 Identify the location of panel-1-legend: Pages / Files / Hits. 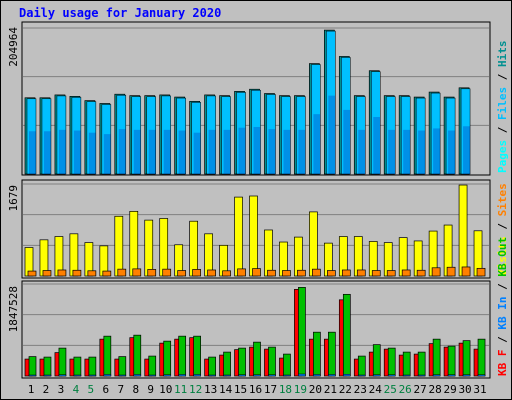
(502, 107).